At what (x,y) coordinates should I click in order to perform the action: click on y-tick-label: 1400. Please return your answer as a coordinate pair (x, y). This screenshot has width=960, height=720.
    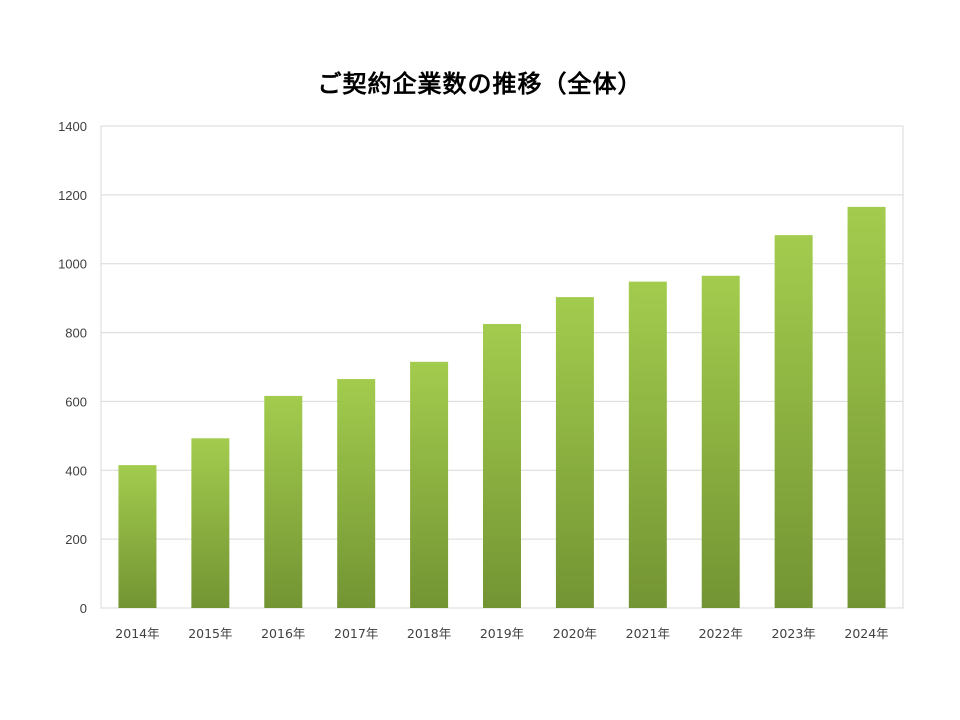
    Looking at the image, I should click on (72, 126).